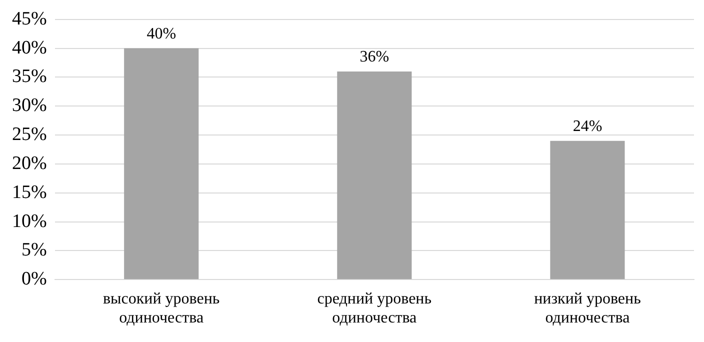 The image size is (704, 342). What do you see at coordinates (29, 163) in the screenshot?
I see `y-tick-label: 20%` at bounding box center [29, 163].